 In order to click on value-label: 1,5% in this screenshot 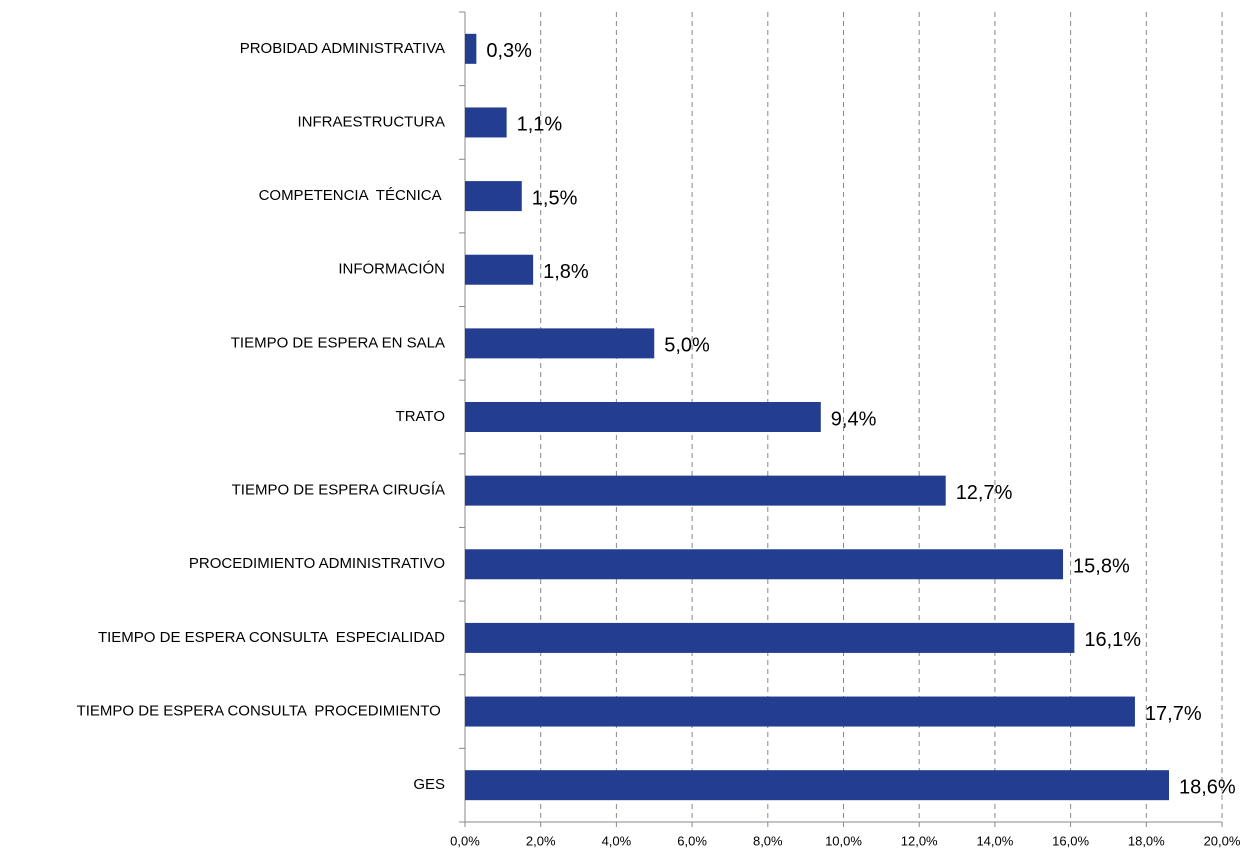, I will do `click(555, 198)`.